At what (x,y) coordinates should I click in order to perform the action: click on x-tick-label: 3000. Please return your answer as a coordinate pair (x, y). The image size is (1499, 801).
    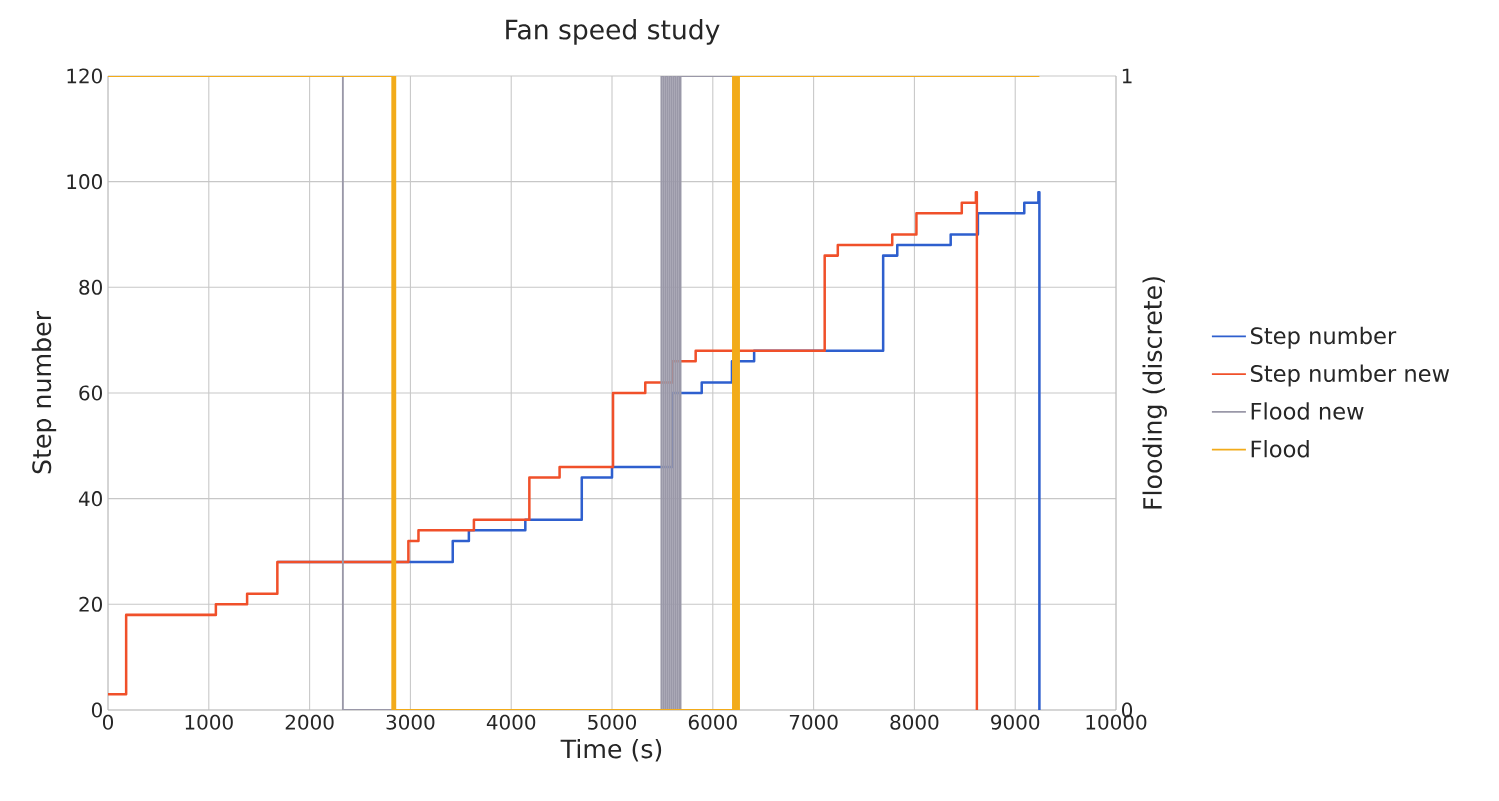
    Looking at the image, I should click on (410, 722).